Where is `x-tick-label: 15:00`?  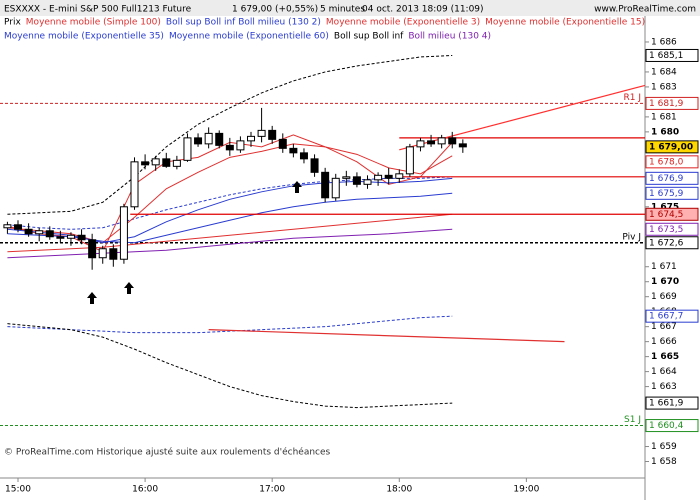
x-tick-label: 15:00 is located at coordinates (18, 490).